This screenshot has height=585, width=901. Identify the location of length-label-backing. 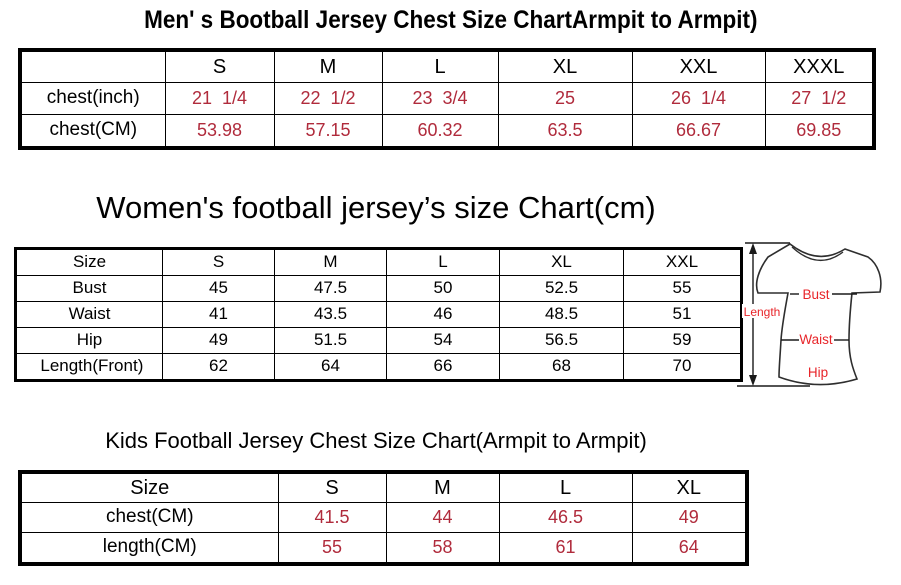
(761, 311).